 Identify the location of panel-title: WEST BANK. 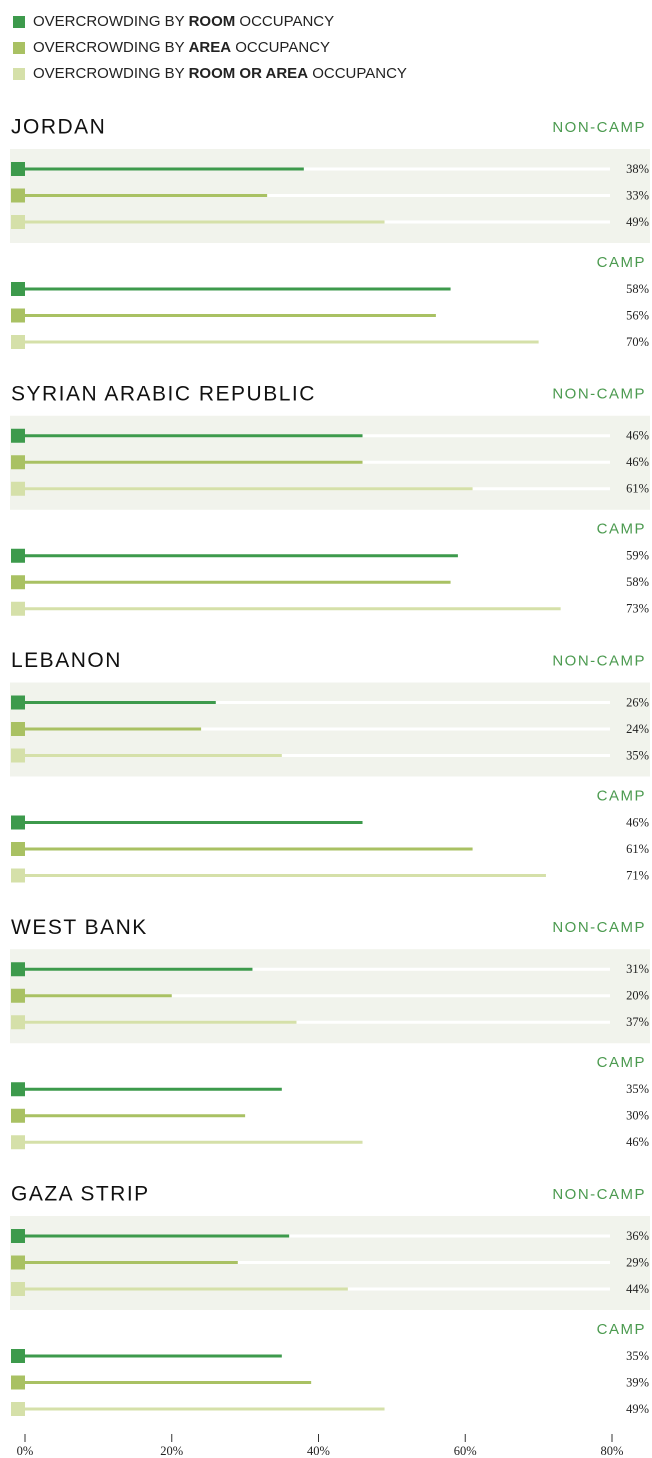
(79, 927).